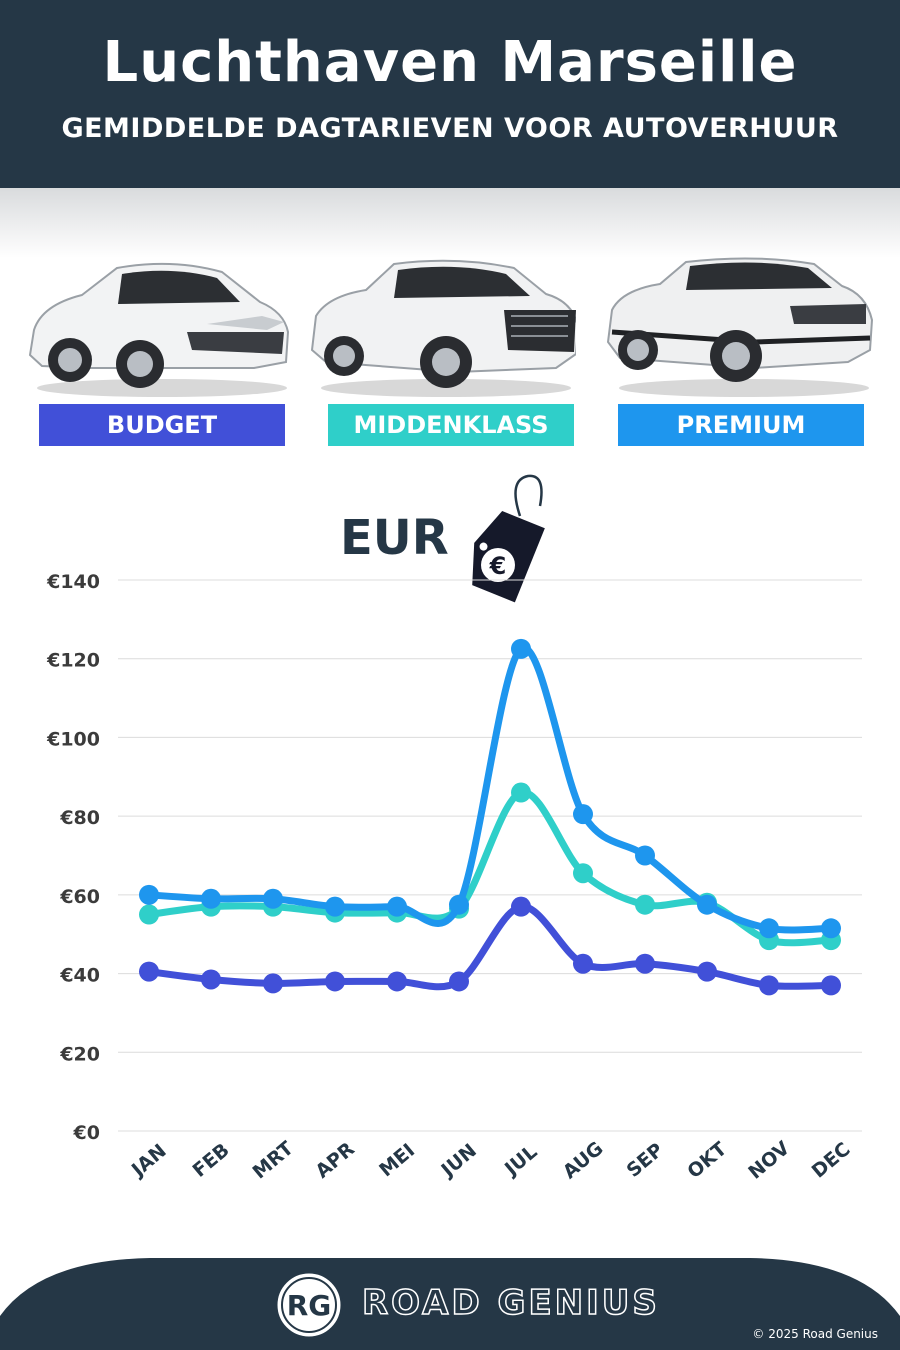  What do you see at coordinates (498, 566) in the screenshot?
I see `euro-symbol: €` at bounding box center [498, 566].